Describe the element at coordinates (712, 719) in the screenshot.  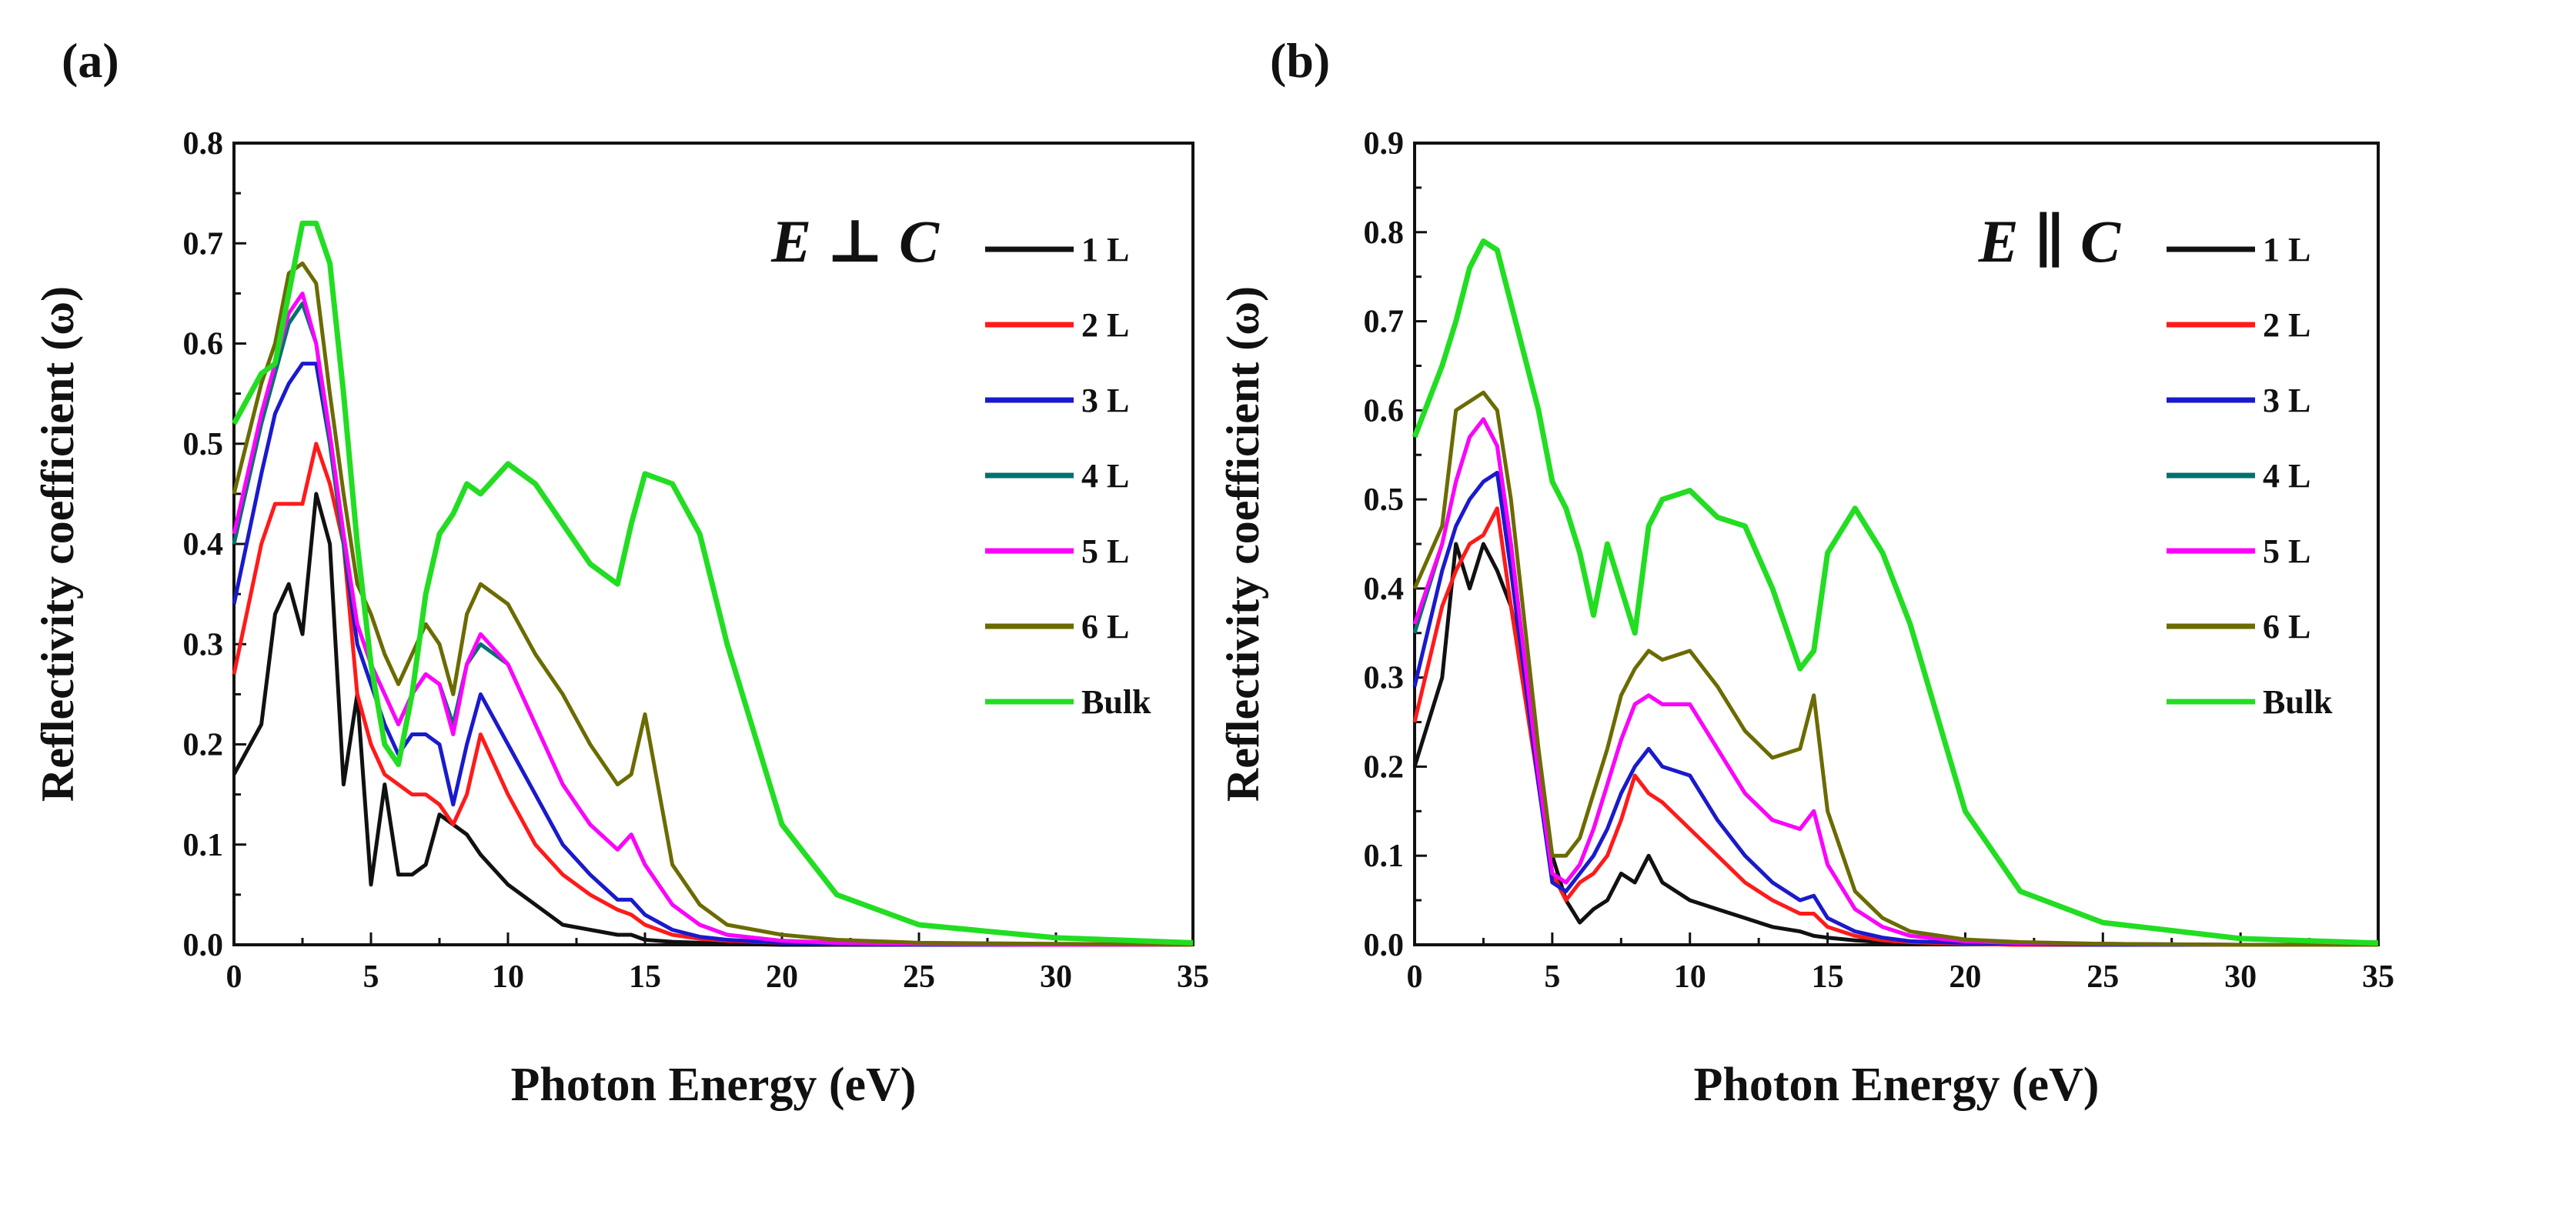
I see `series-line-1l` at that location.